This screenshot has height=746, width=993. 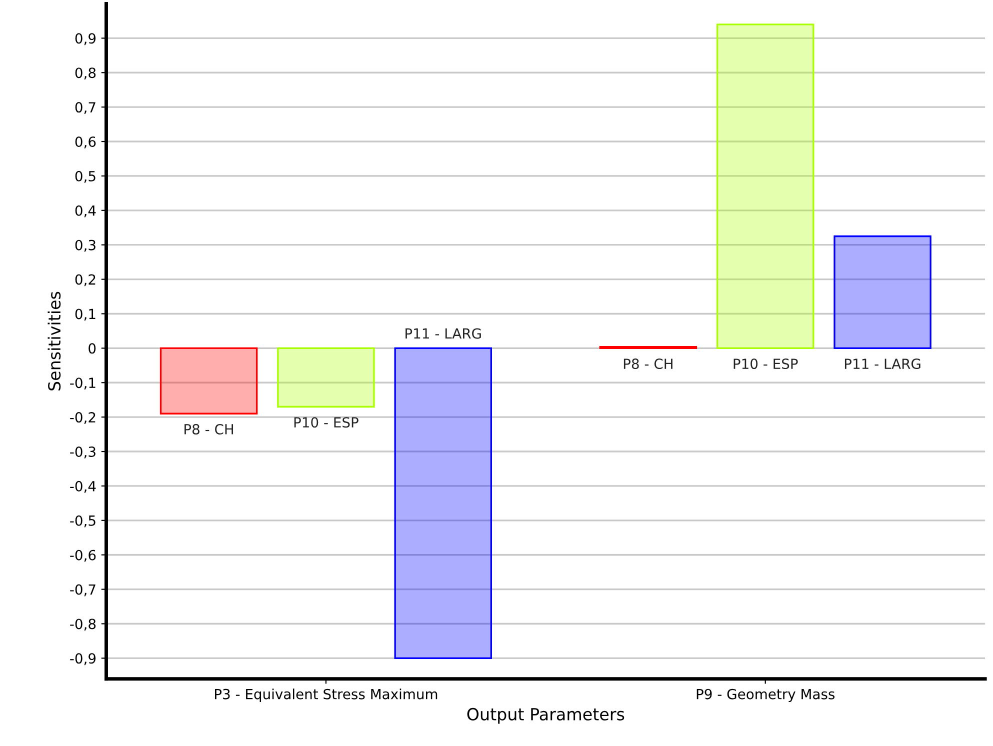 I want to click on y-tick-label: -0,4, so click(x=83, y=486).